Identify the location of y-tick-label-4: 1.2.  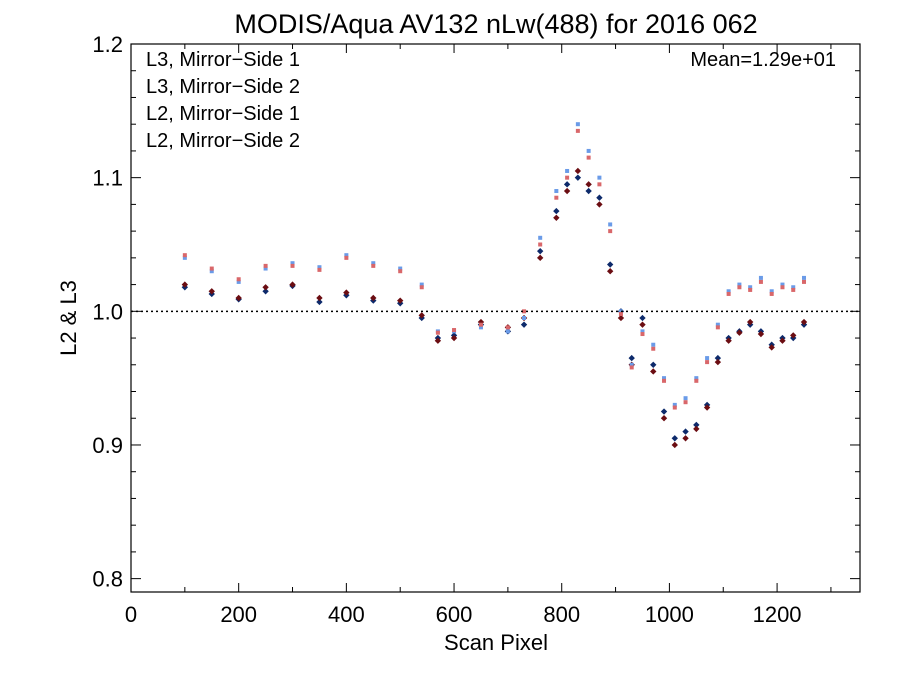
(107, 44).